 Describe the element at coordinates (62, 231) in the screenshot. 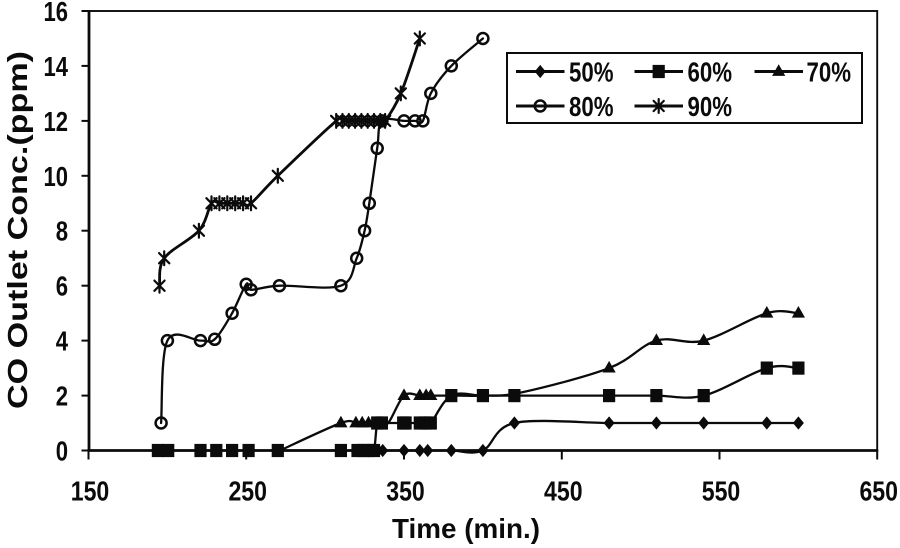

I see `svg-text: 8` at that location.